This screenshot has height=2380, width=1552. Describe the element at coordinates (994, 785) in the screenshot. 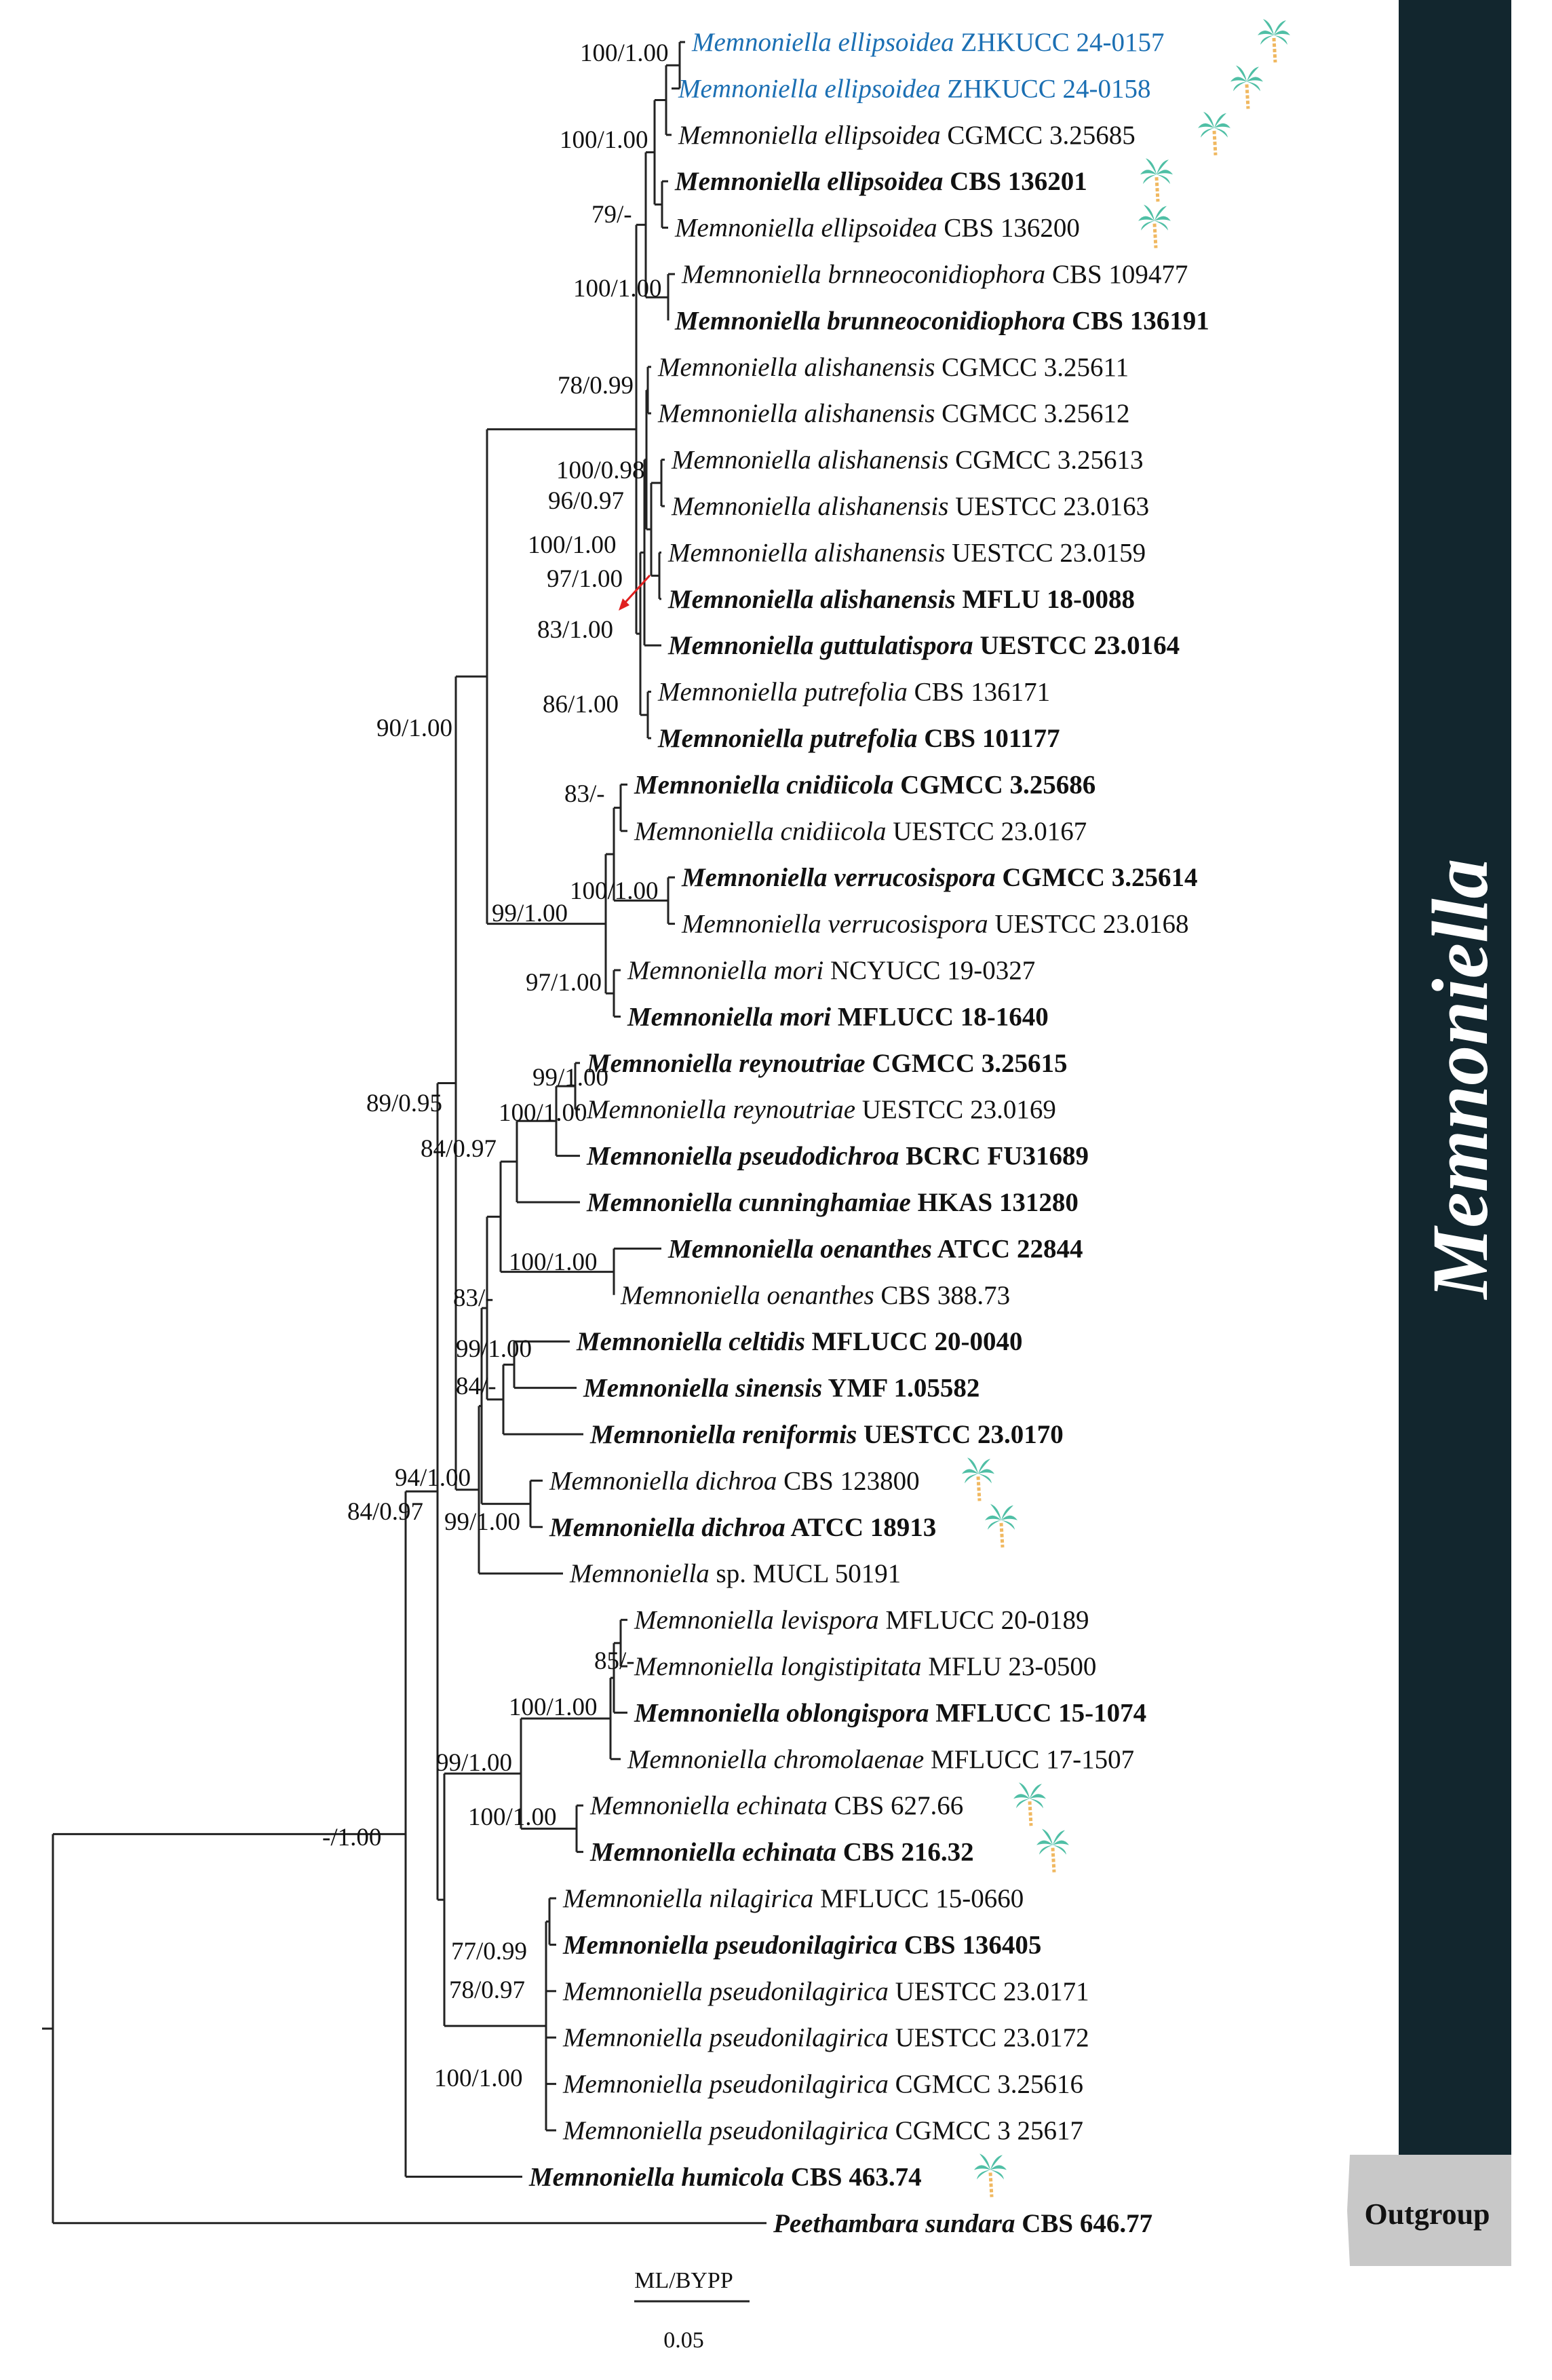

I see `taxon-code: CGMCC 3.25686` at that location.